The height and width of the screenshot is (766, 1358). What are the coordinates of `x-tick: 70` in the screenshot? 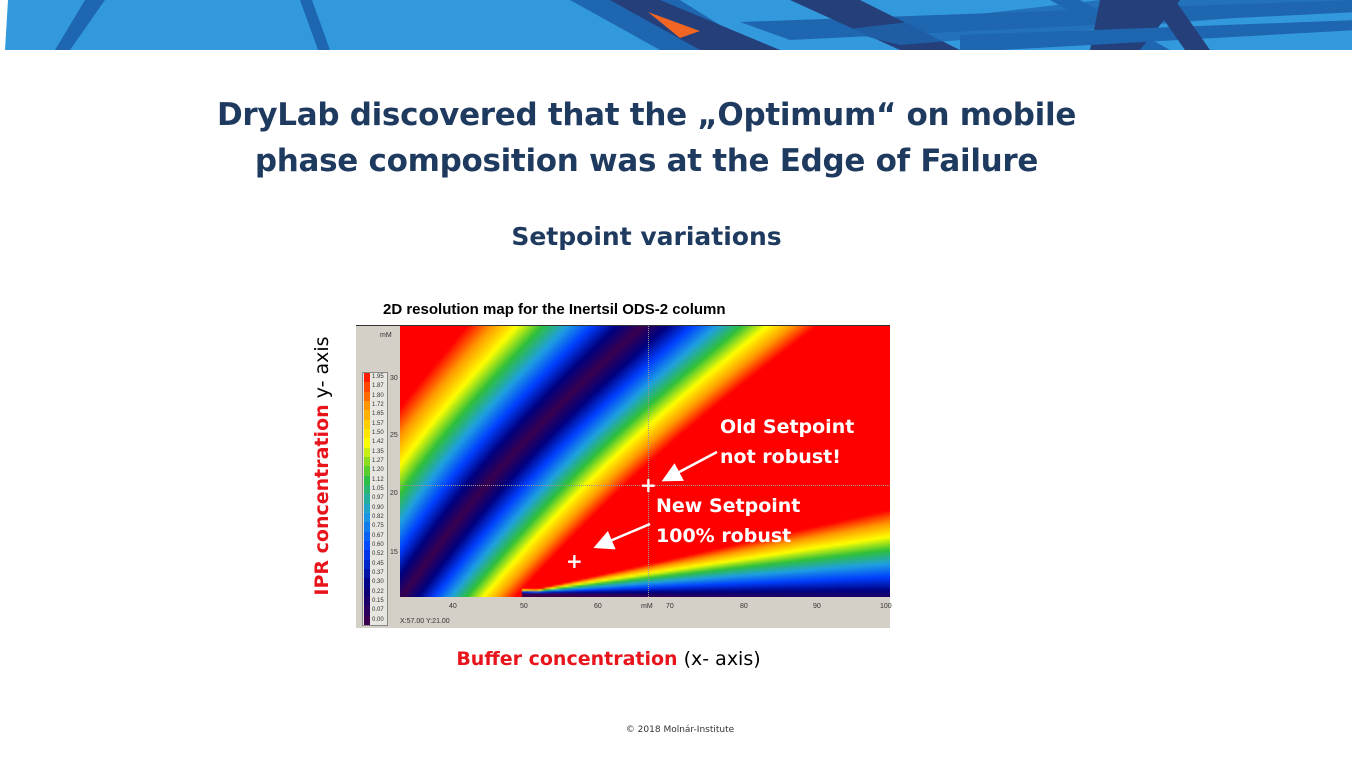 It's located at (670, 606).